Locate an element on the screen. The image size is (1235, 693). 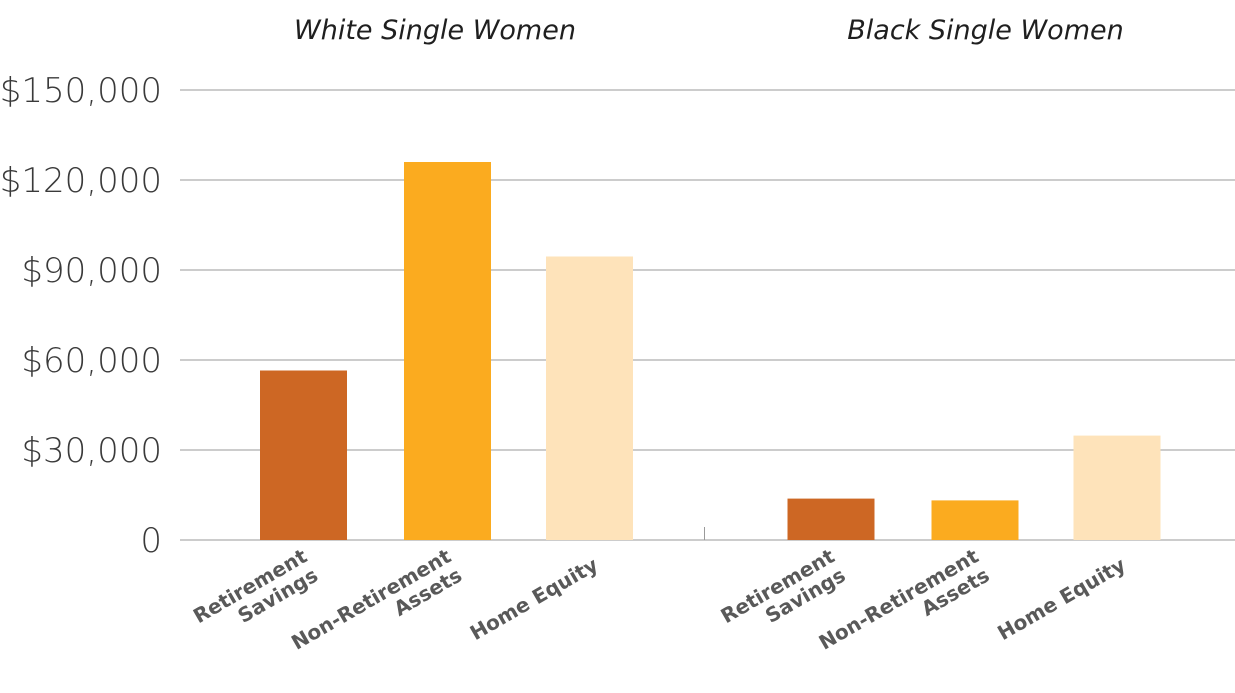
y-tick-label: $120,000 is located at coordinates (81, 181).